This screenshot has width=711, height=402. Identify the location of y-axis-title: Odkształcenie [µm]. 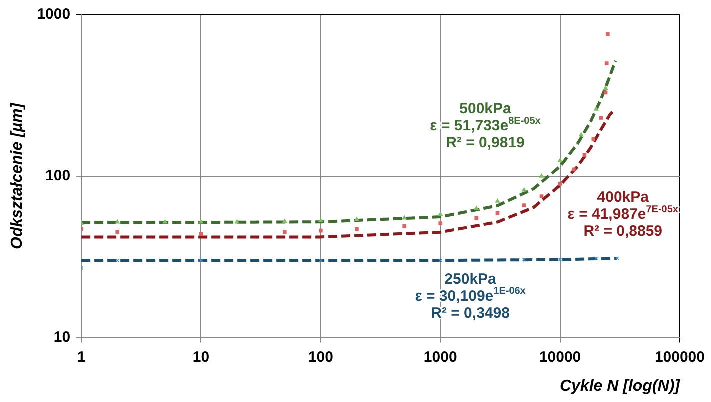
(17, 176).